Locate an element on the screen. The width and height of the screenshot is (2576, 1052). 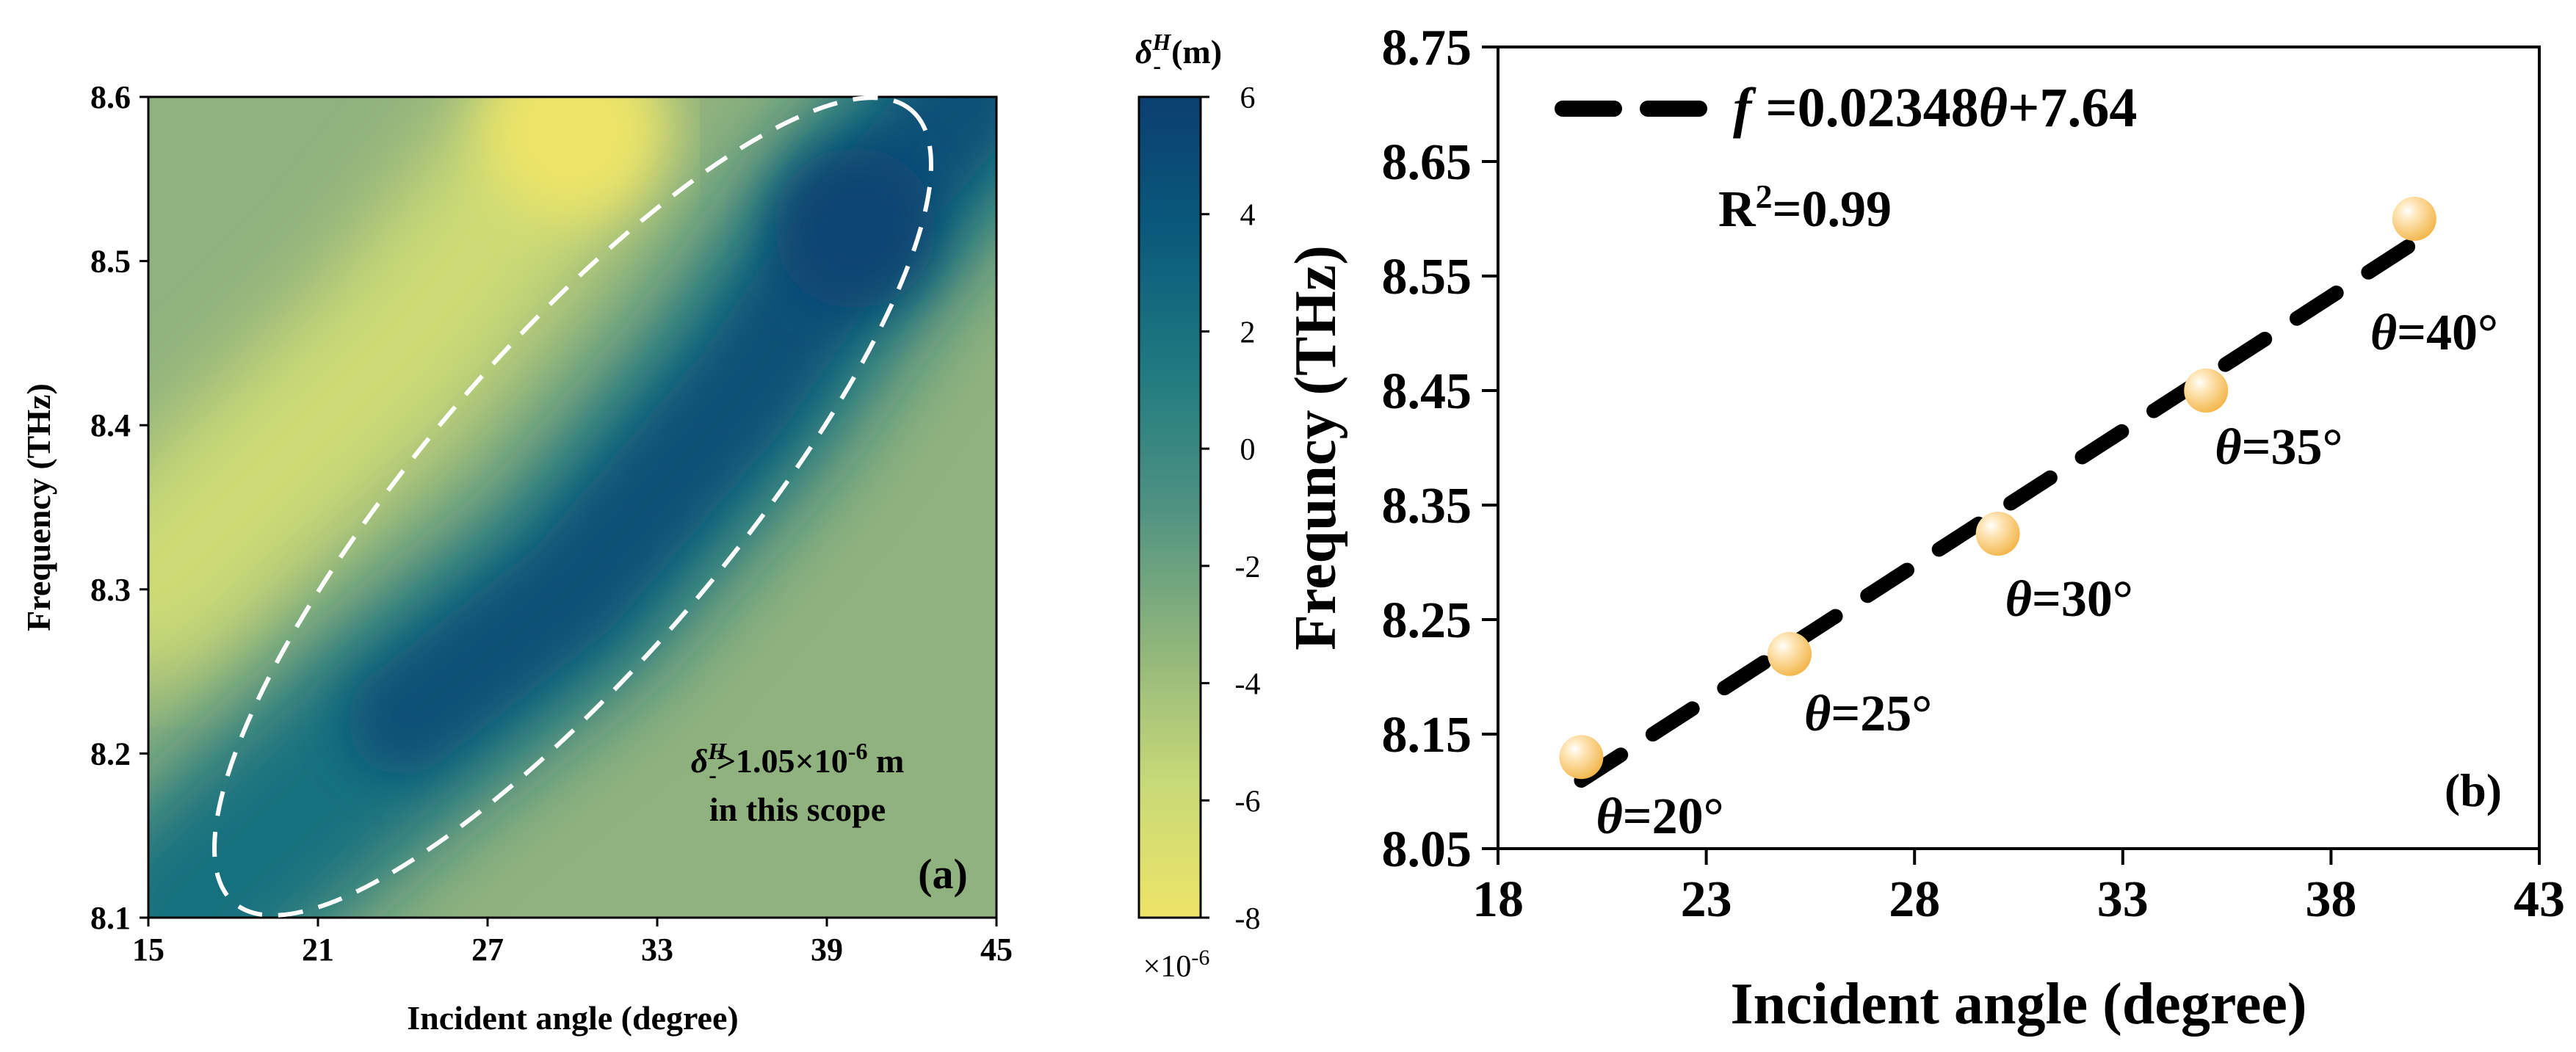
heatmap-x-tick-label: 33 is located at coordinates (657, 950).